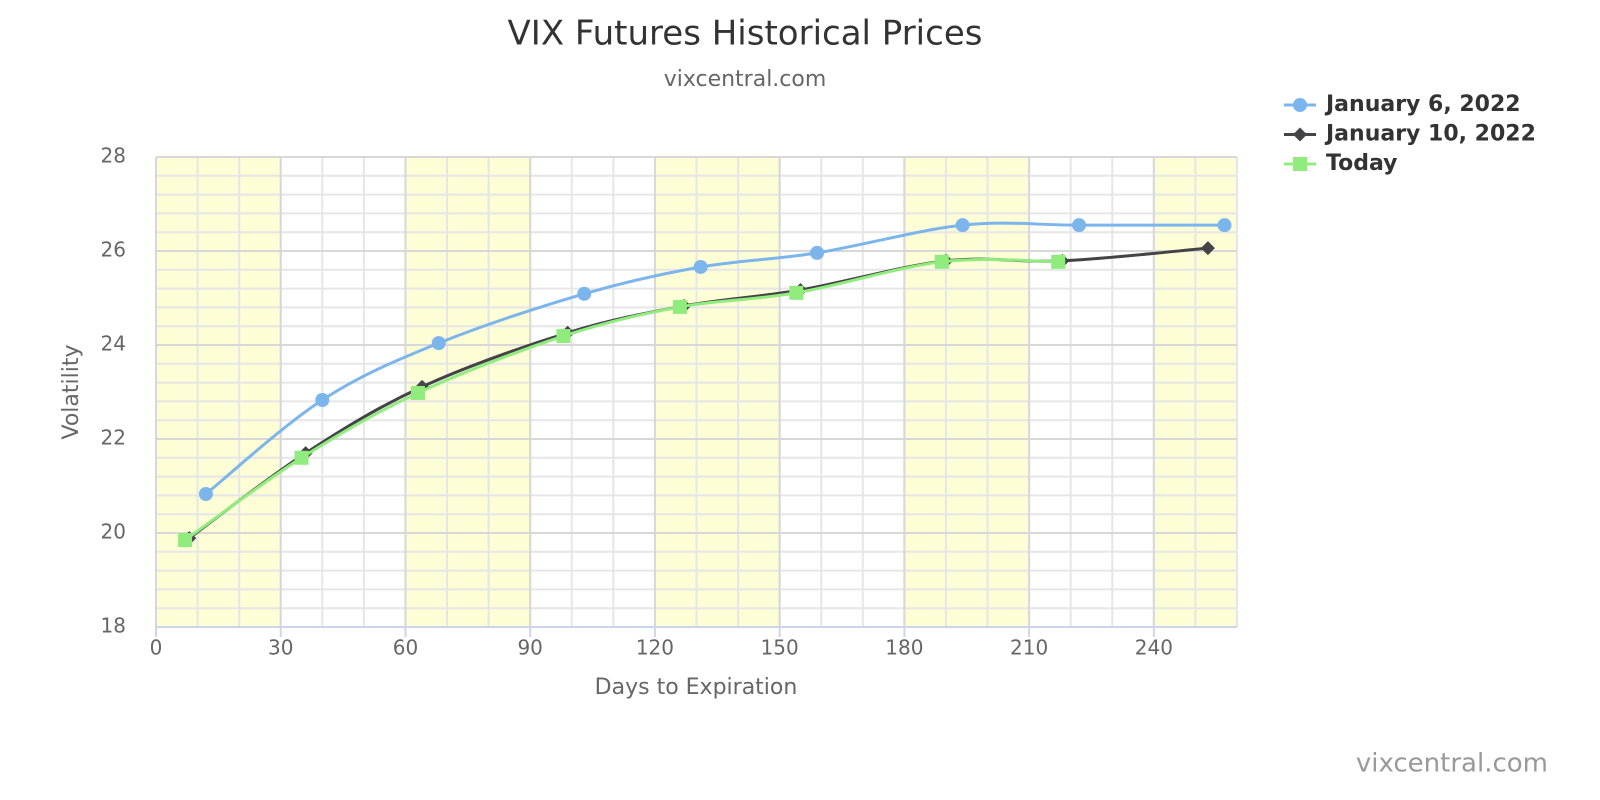 This screenshot has height=800, width=1600. What do you see at coordinates (1452, 764) in the screenshot?
I see `credit: vixcentral.com` at bounding box center [1452, 764].